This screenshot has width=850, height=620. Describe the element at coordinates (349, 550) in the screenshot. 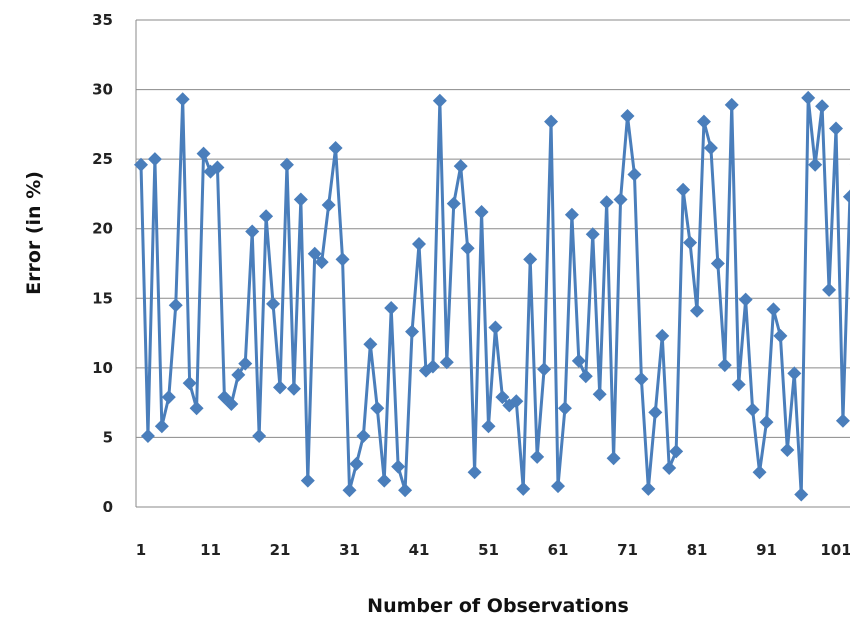

I see `x-tick-label-31: 31` at that location.